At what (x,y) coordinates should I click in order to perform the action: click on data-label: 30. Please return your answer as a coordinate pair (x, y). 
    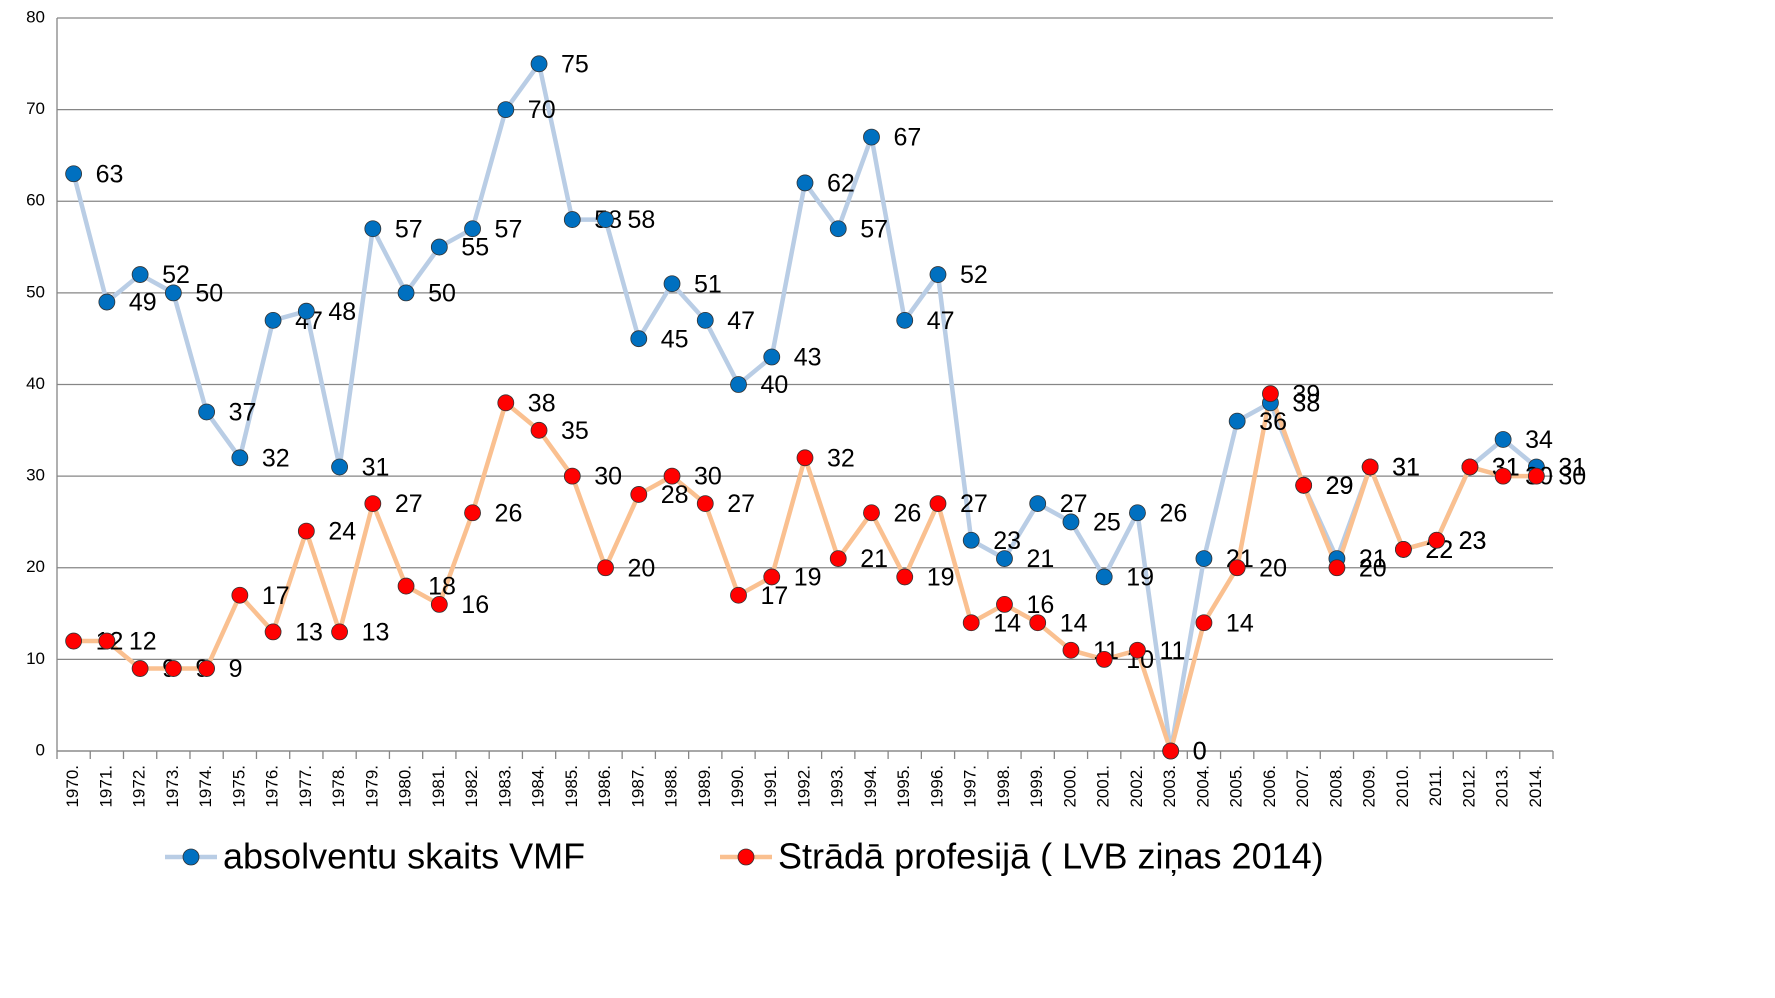
    Looking at the image, I should click on (1572, 477).